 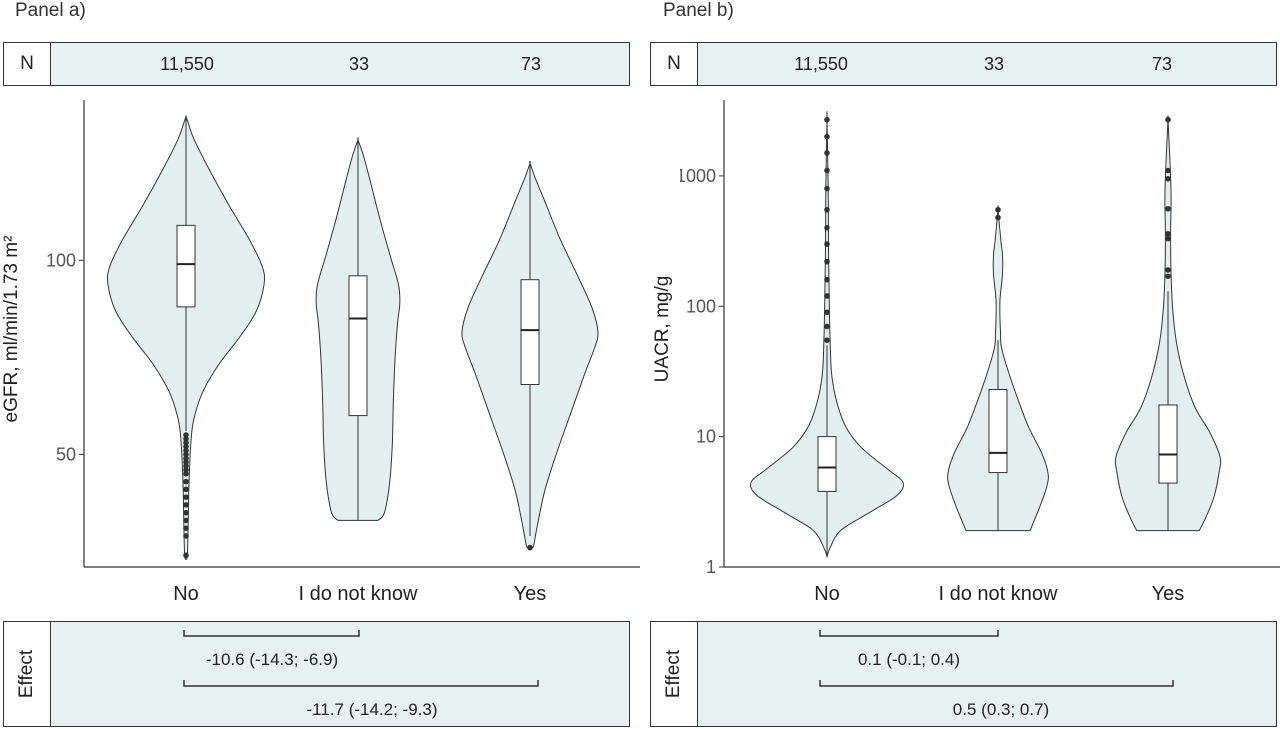 I want to click on n-box-b: N 11,550 33 73, so click(x=963, y=64).